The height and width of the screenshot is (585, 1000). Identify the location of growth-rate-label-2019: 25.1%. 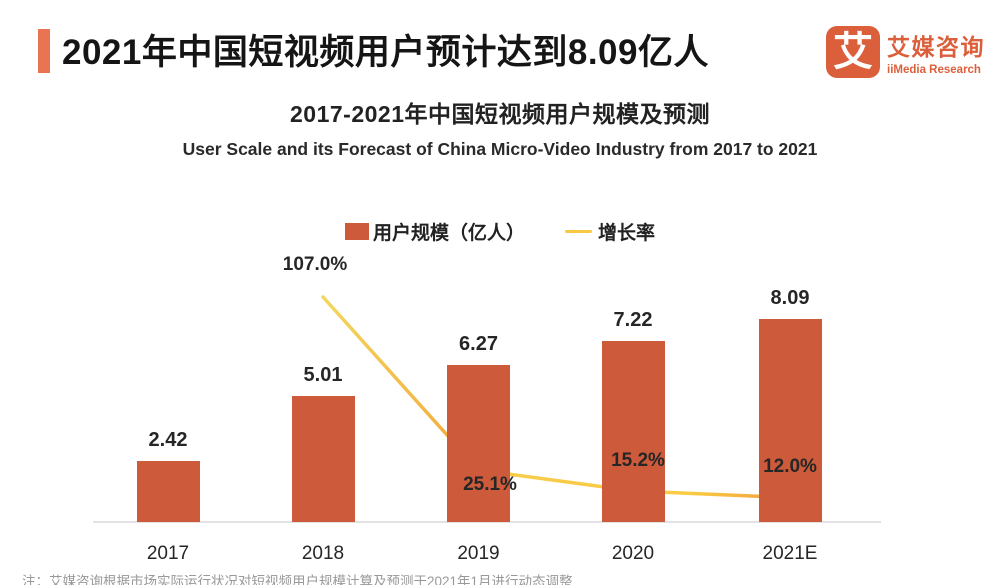
(490, 484).